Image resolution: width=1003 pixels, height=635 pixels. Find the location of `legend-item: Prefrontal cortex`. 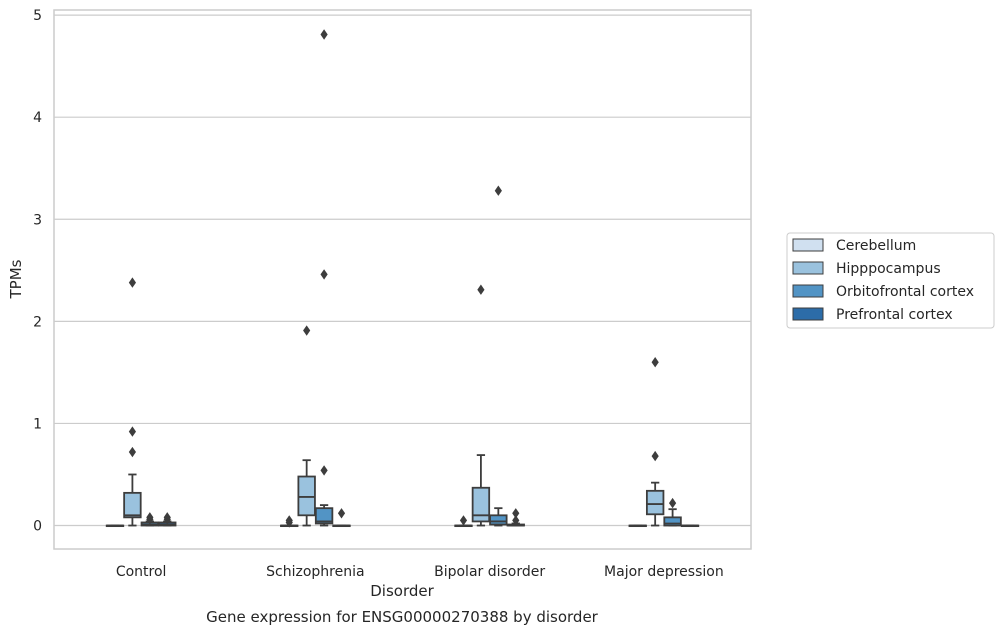

legend-item: Prefrontal cortex is located at coordinates (872, 315).